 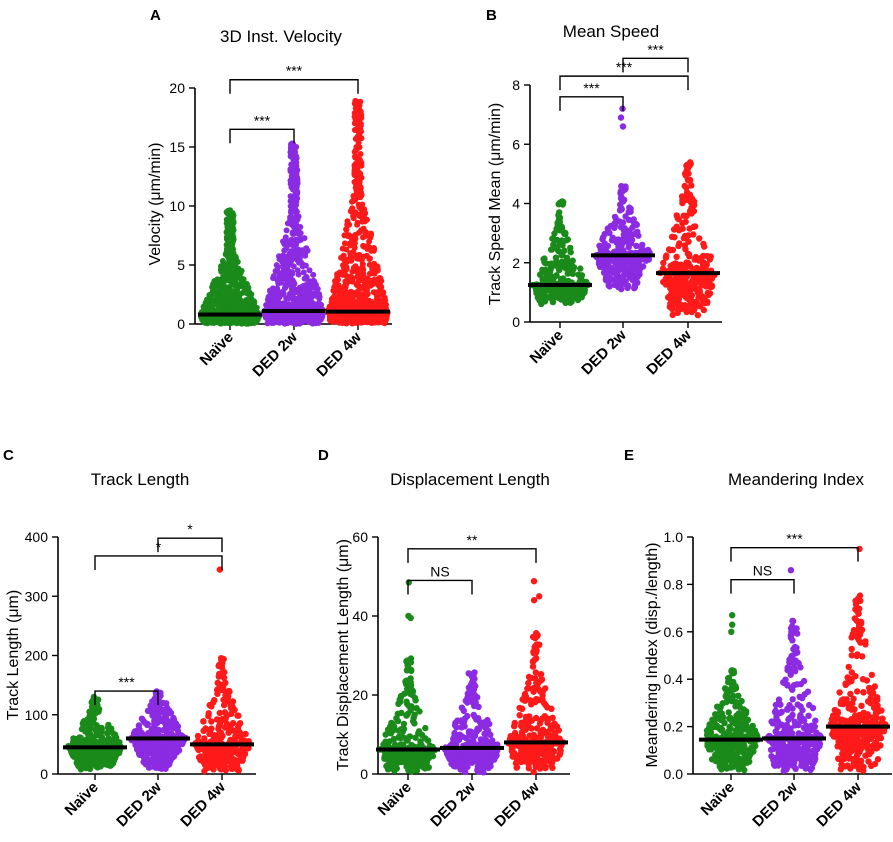 What do you see at coordinates (44, 774) in the screenshot?
I see `y-tick-label-c: 0` at bounding box center [44, 774].